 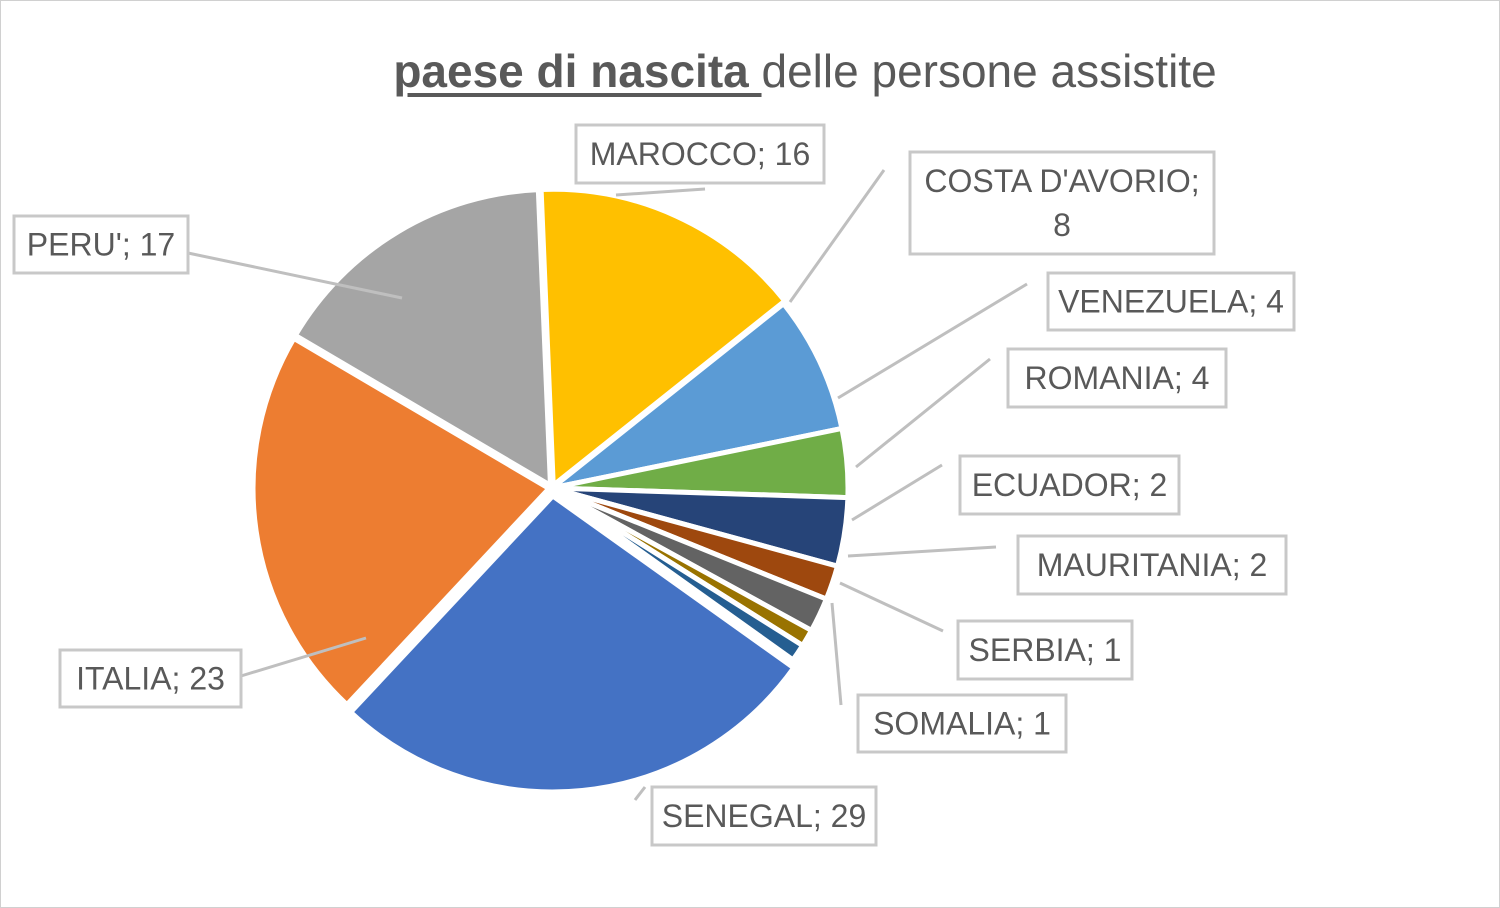 I want to click on data-label-mauritania: MAURITANIA; 2, so click(x=1152, y=565).